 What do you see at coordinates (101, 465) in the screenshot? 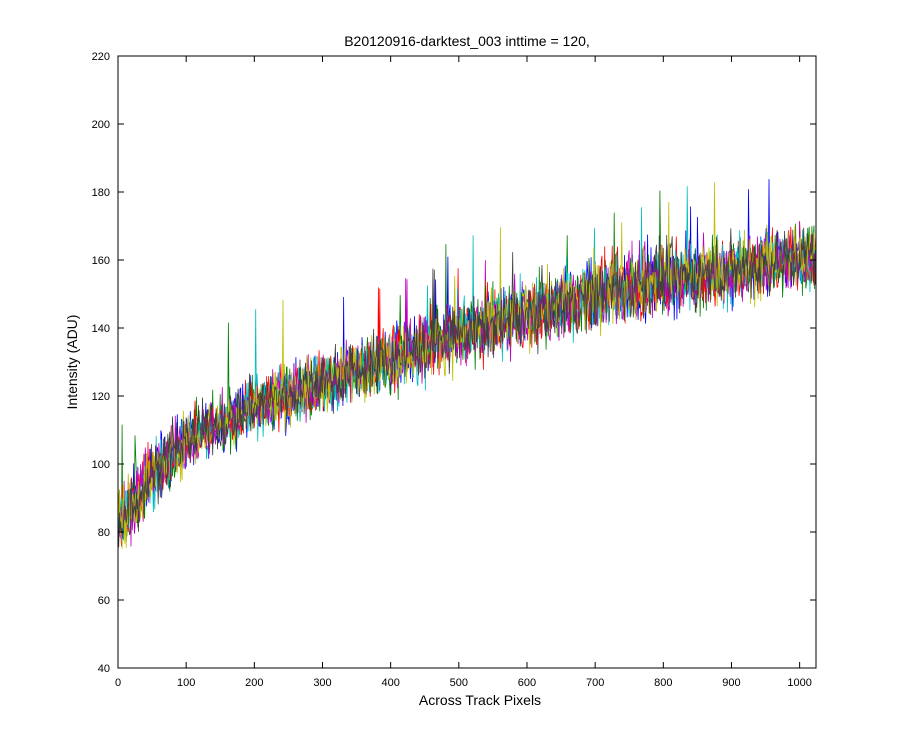
I see `y-tick-label: 100` at bounding box center [101, 465].